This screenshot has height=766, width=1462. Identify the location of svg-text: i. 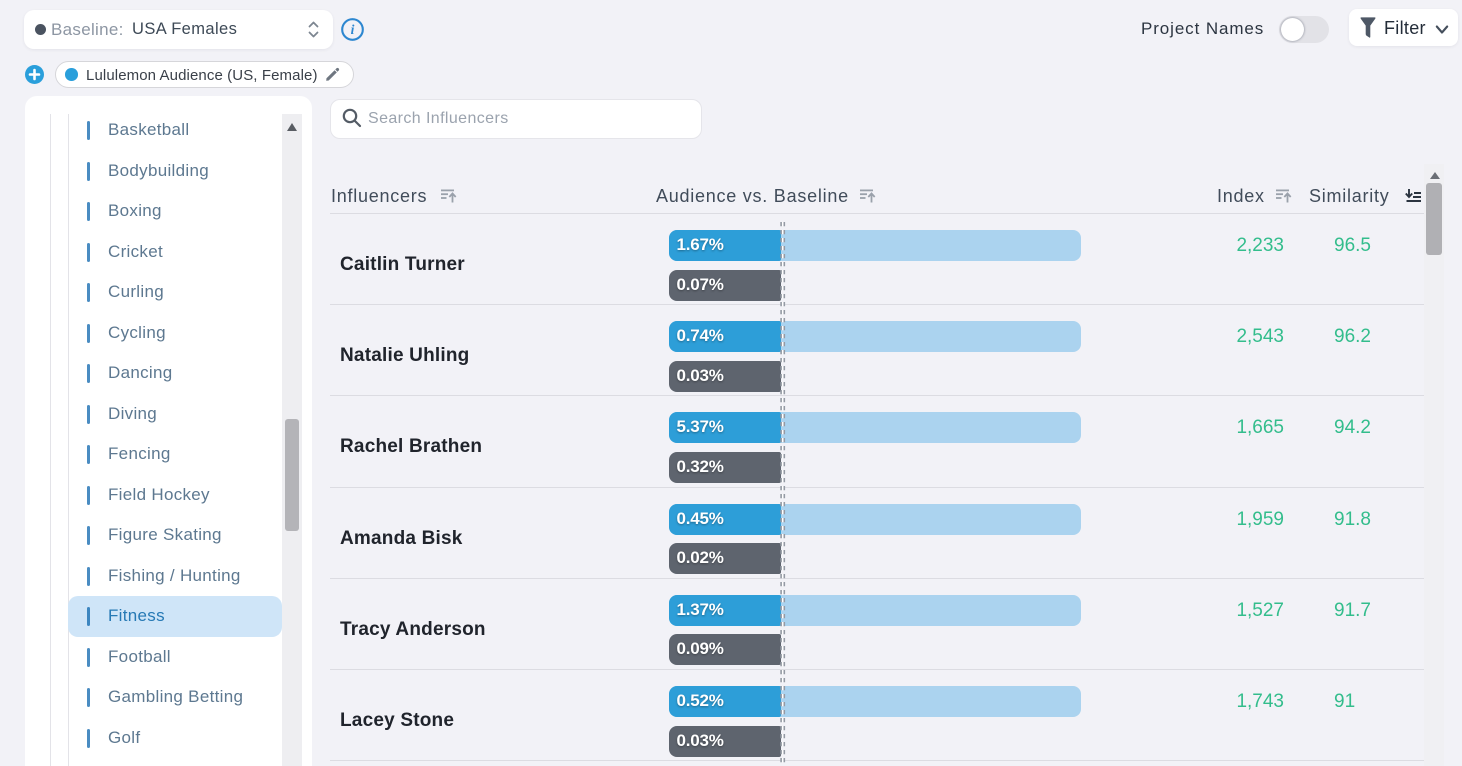
(353, 29).